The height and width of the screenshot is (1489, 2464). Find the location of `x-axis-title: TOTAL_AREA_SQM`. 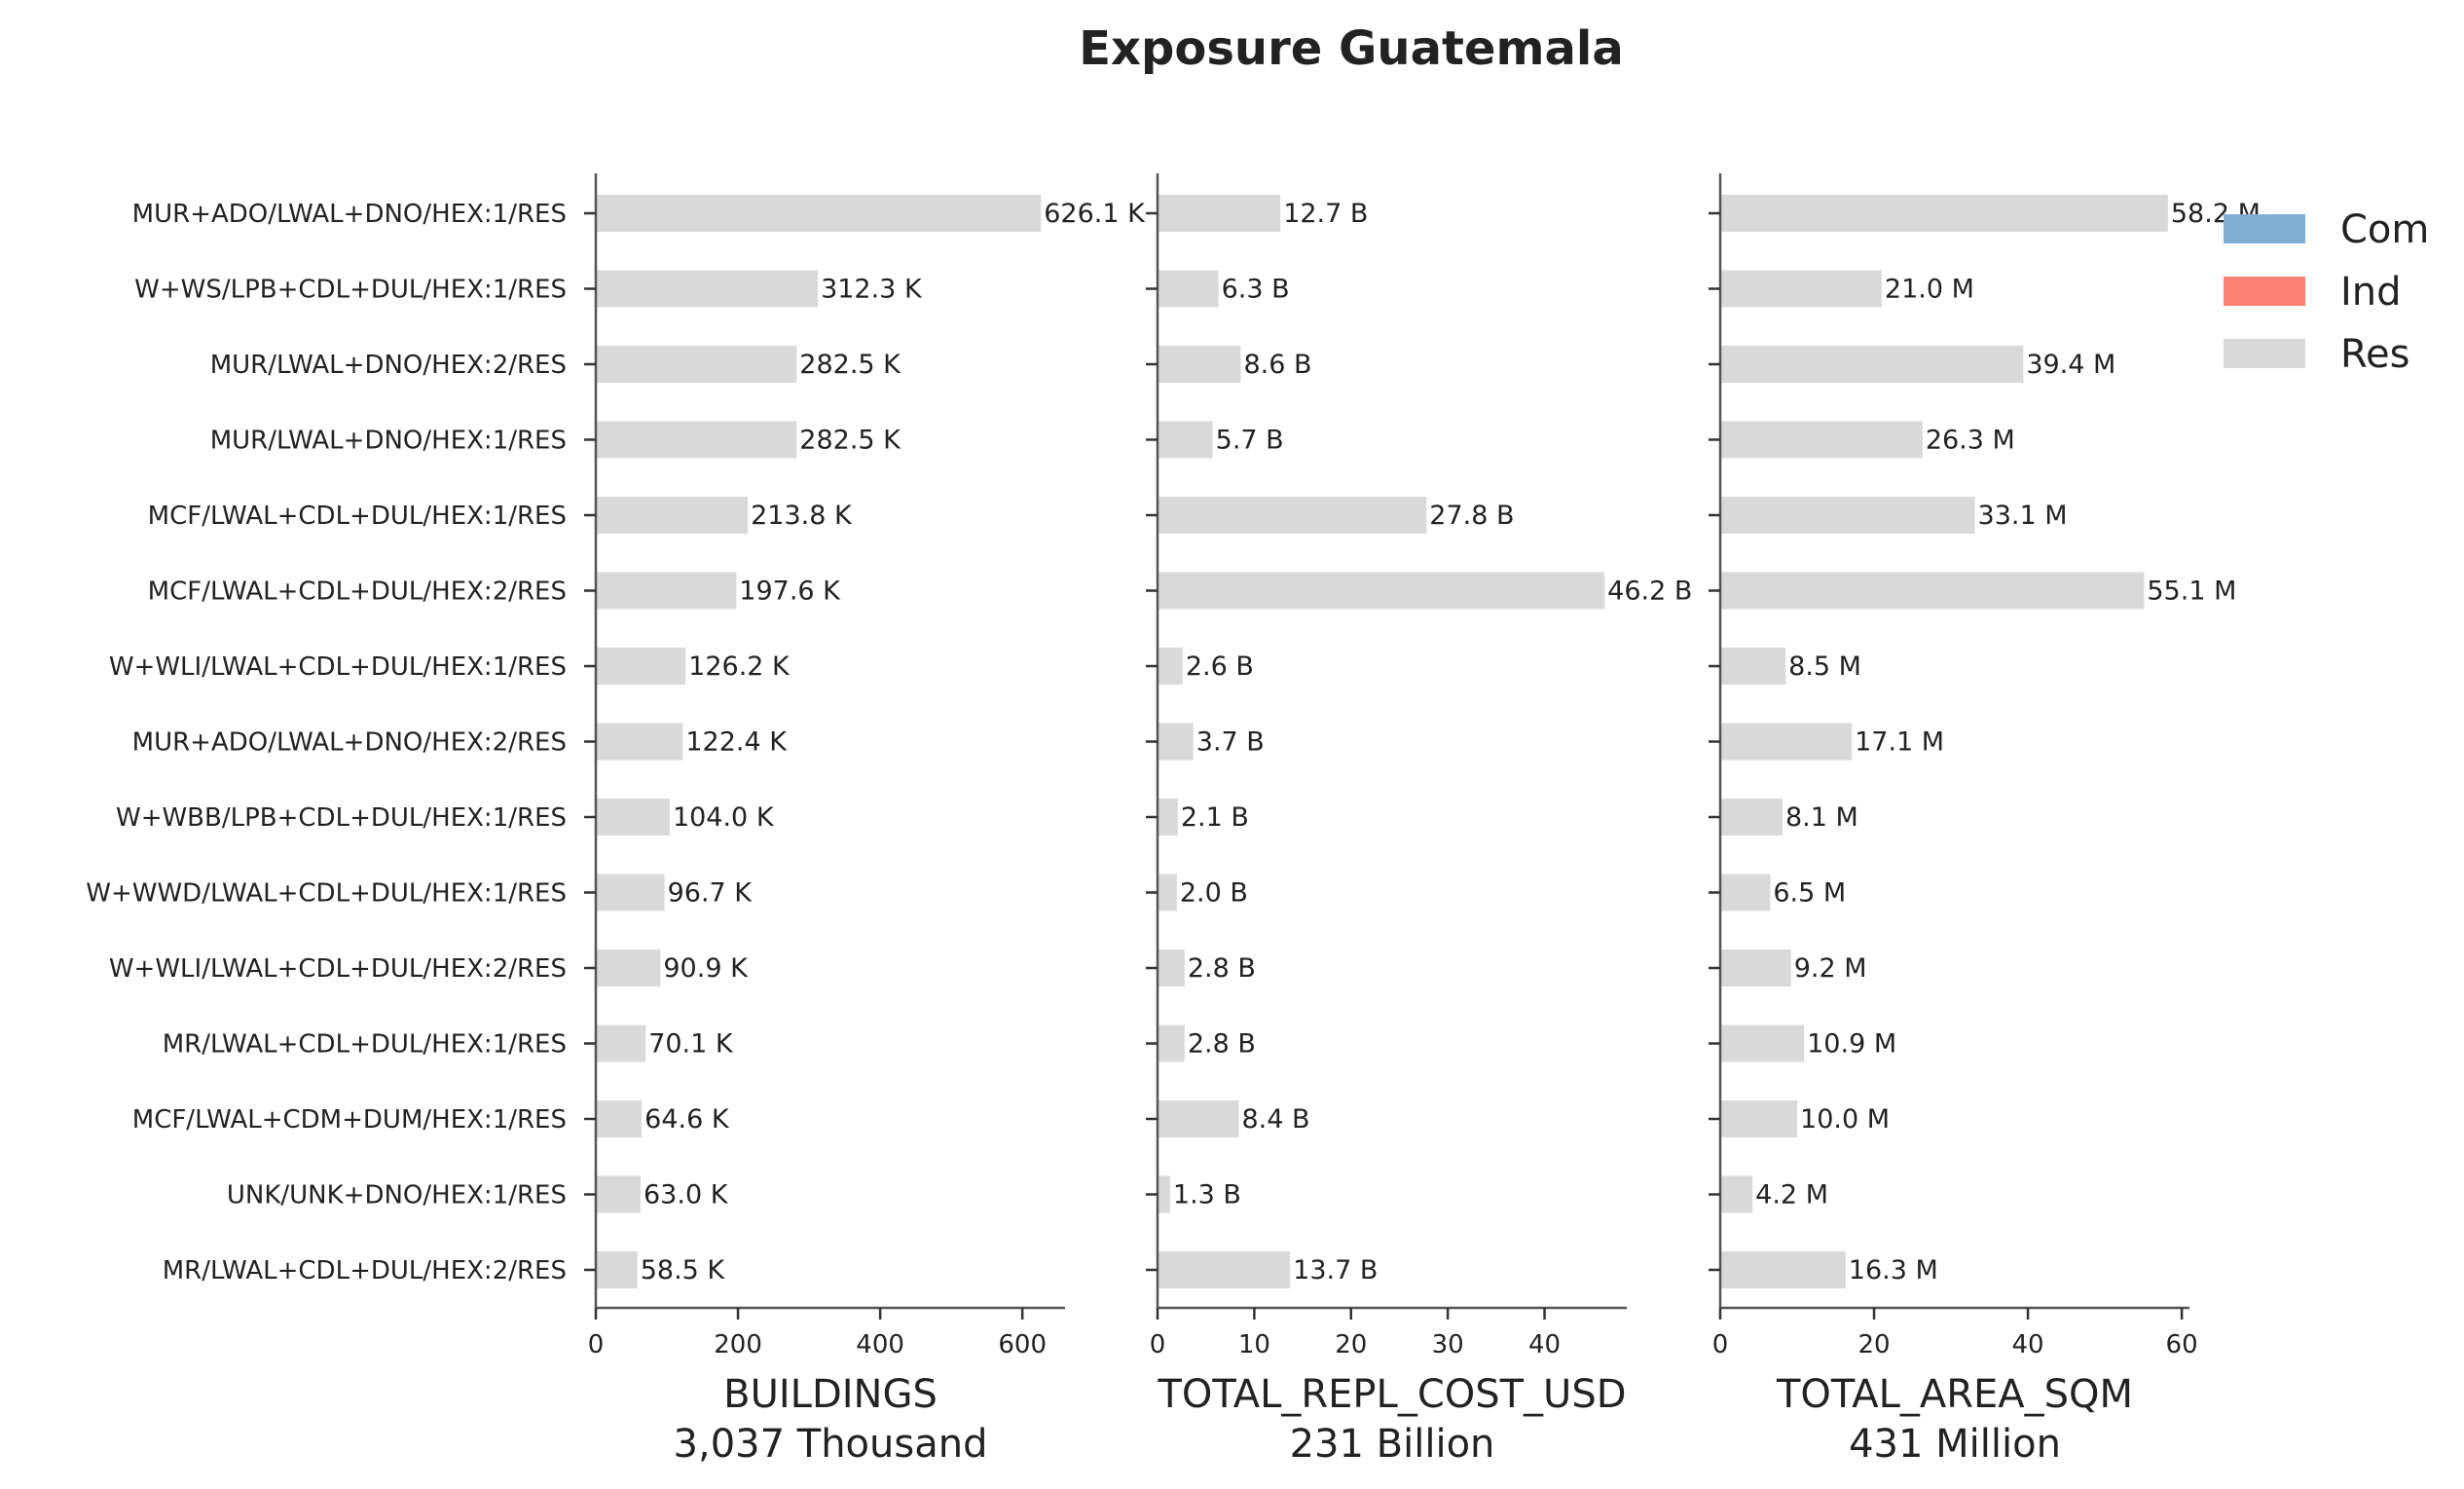

x-axis-title: TOTAL_AREA_SQM is located at coordinates (1955, 1394).